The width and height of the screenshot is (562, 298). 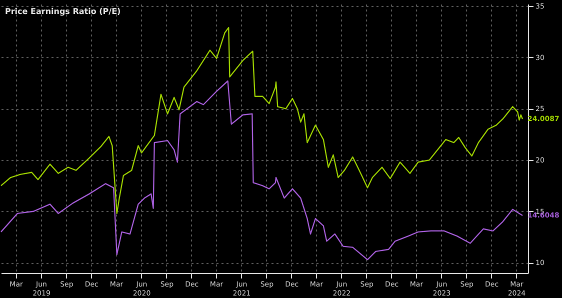 What do you see at coordinates (63, 11) in the screenshot?
I see `legend-title: Price Earnings Ratio (P/E)` at bounding box center [63, 11].